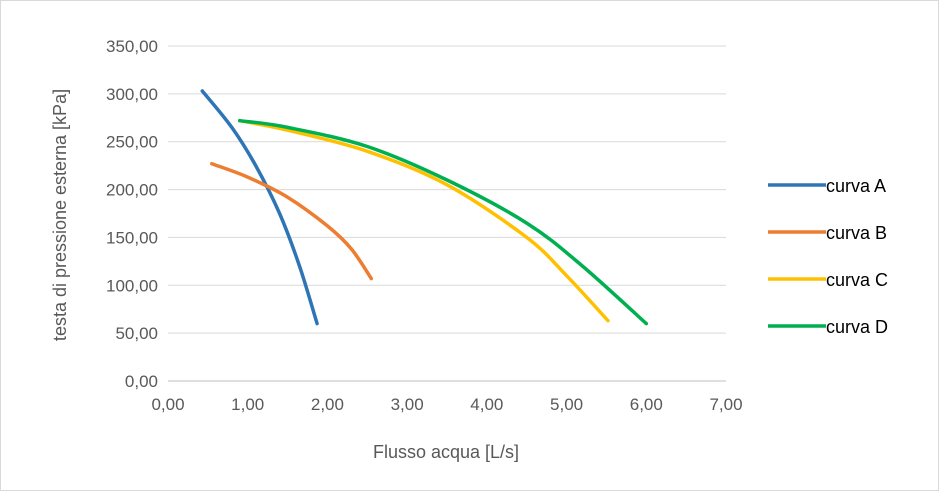  I want to click on x-tick-label: 3,00, so click(407, 404).